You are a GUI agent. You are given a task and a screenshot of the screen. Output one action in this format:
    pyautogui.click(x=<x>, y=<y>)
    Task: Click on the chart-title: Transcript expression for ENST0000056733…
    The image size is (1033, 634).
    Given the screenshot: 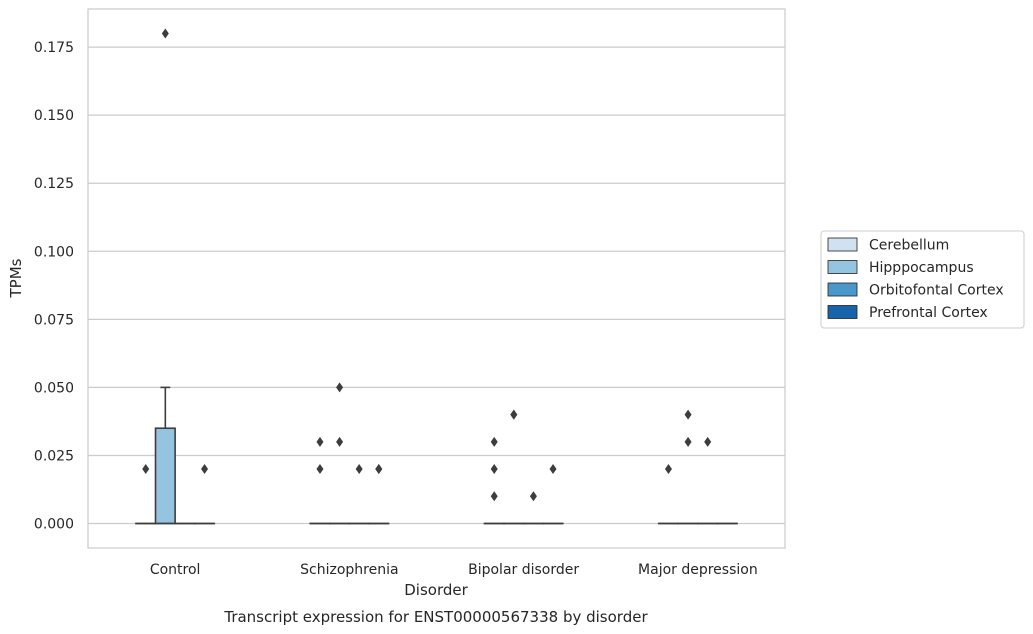 What is the action you would take?
    pyautogui.click(x=435, y=617)
    